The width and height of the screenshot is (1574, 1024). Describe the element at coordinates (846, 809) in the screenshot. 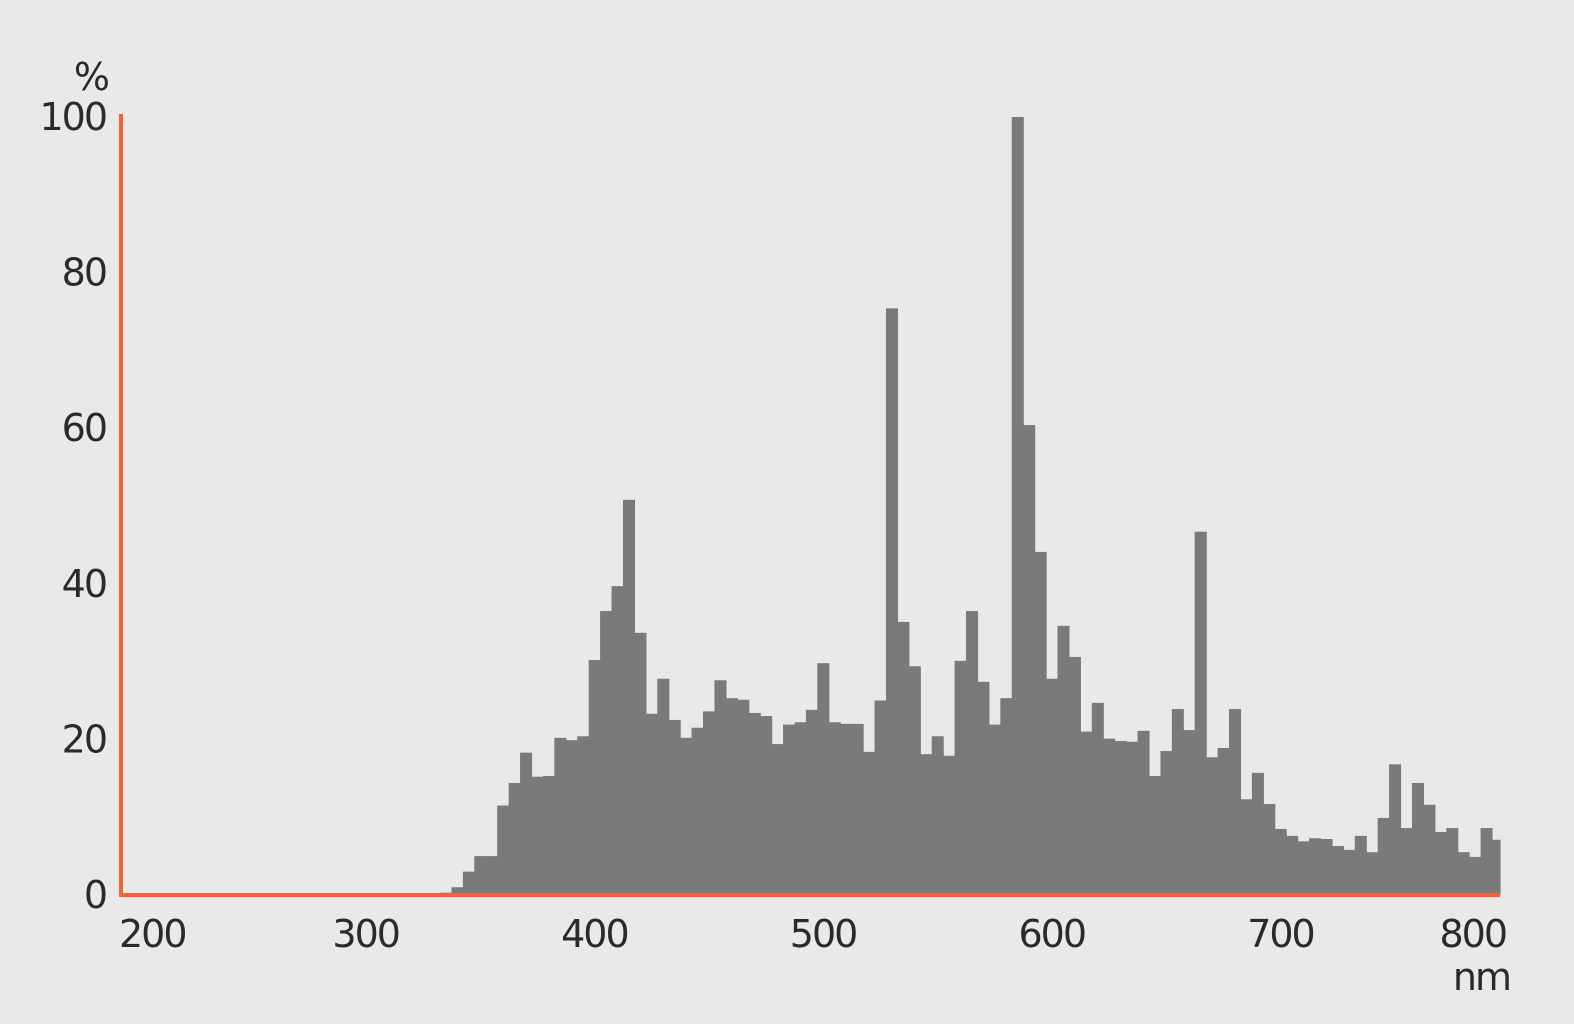

I see `bar-510nm` at that location.